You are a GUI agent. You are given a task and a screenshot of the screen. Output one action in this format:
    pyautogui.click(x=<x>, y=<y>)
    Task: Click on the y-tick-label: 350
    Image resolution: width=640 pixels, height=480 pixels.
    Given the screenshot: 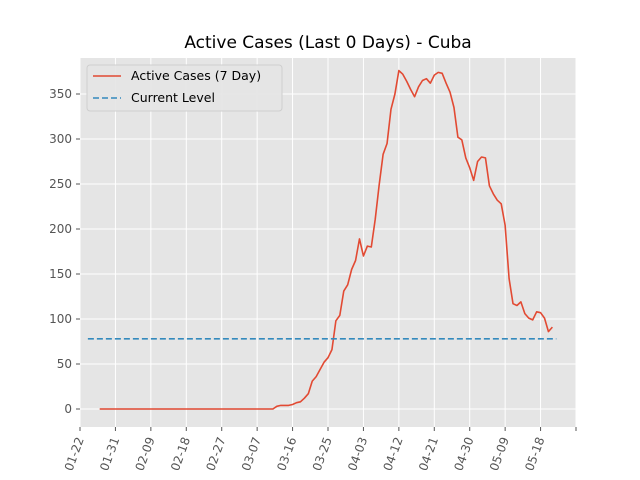 What is the action you would take?
    pyautogui.click(x=60, y=94)
    